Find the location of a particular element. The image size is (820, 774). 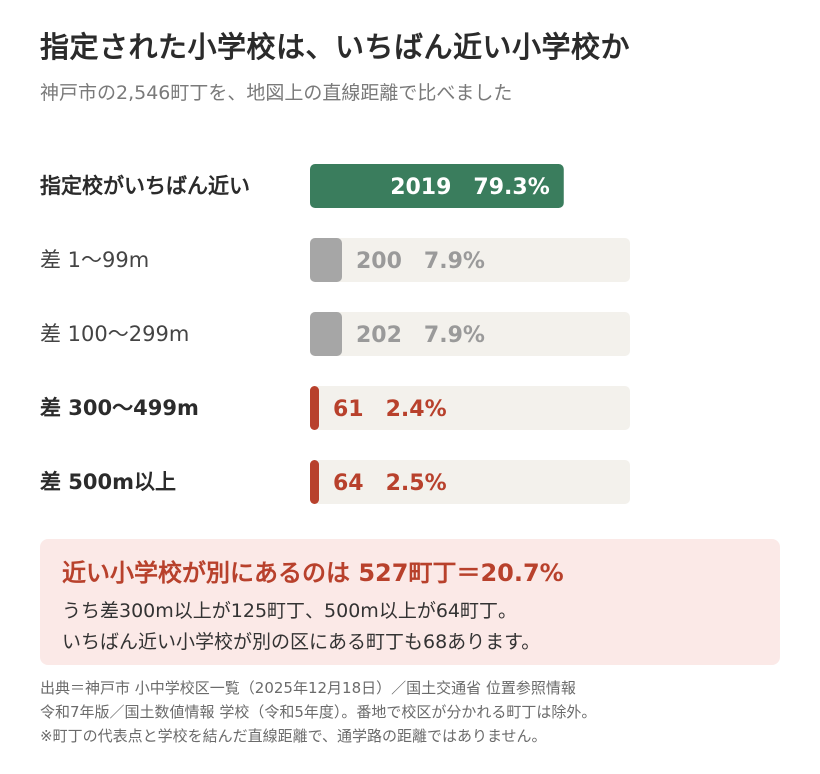

bar-value-label: 202 7.9% is located at coordinates (420, 335).